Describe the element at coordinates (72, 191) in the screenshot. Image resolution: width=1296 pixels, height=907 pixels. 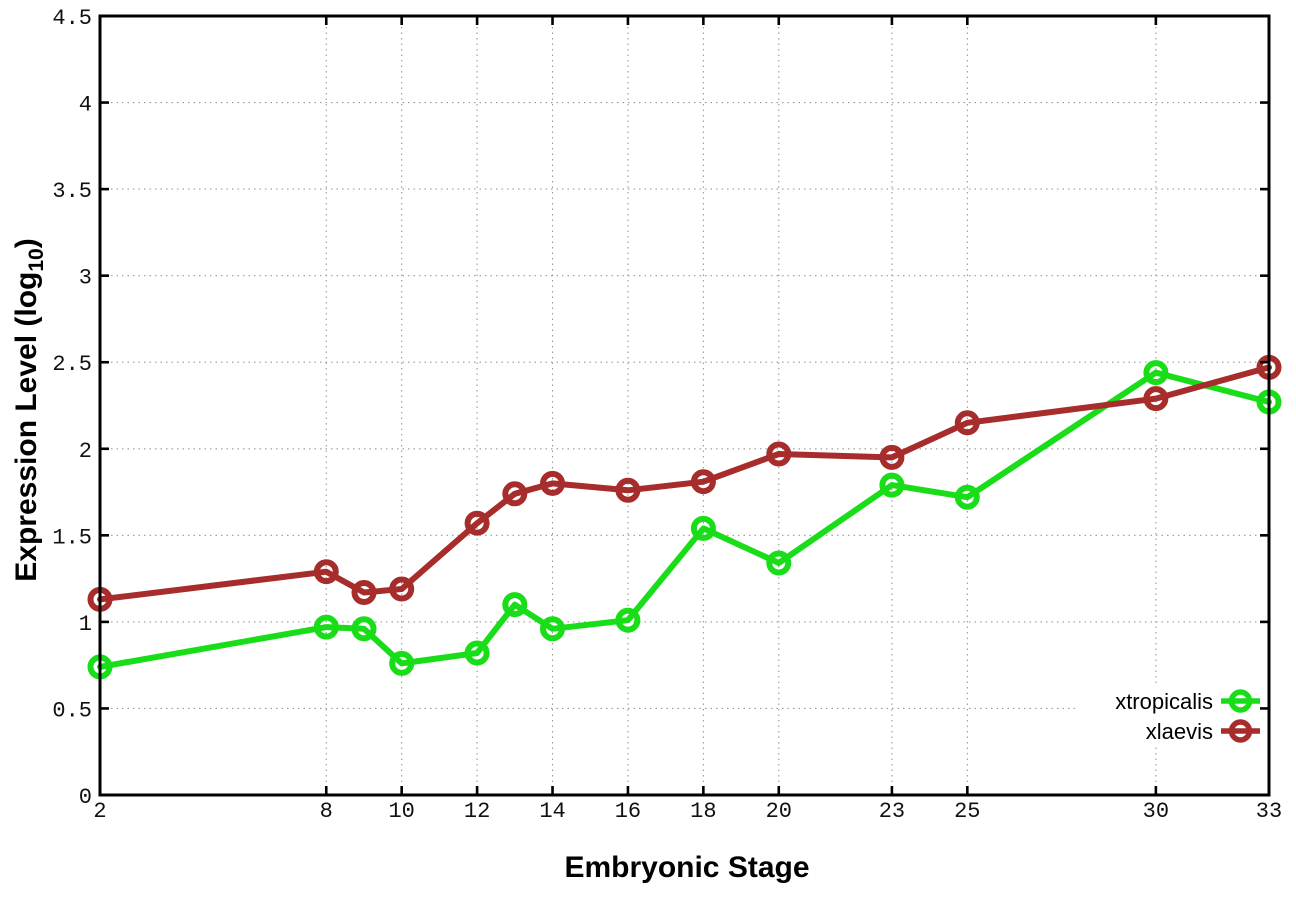
I see `y-tick-label: 3.5` at that location.